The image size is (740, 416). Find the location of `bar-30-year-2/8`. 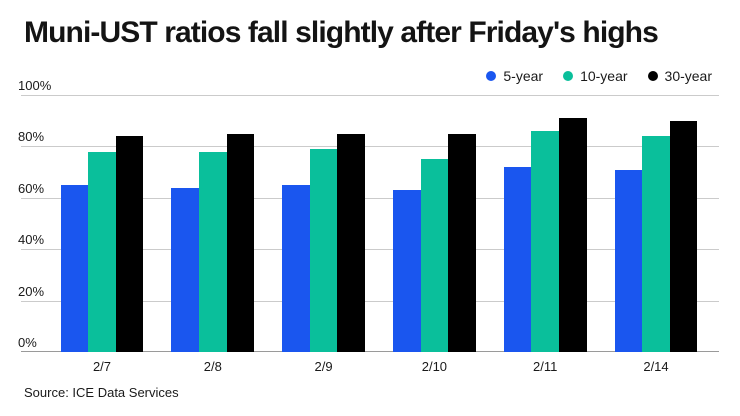

bar-30-year-2/8 is located at coordinates (240, 242).